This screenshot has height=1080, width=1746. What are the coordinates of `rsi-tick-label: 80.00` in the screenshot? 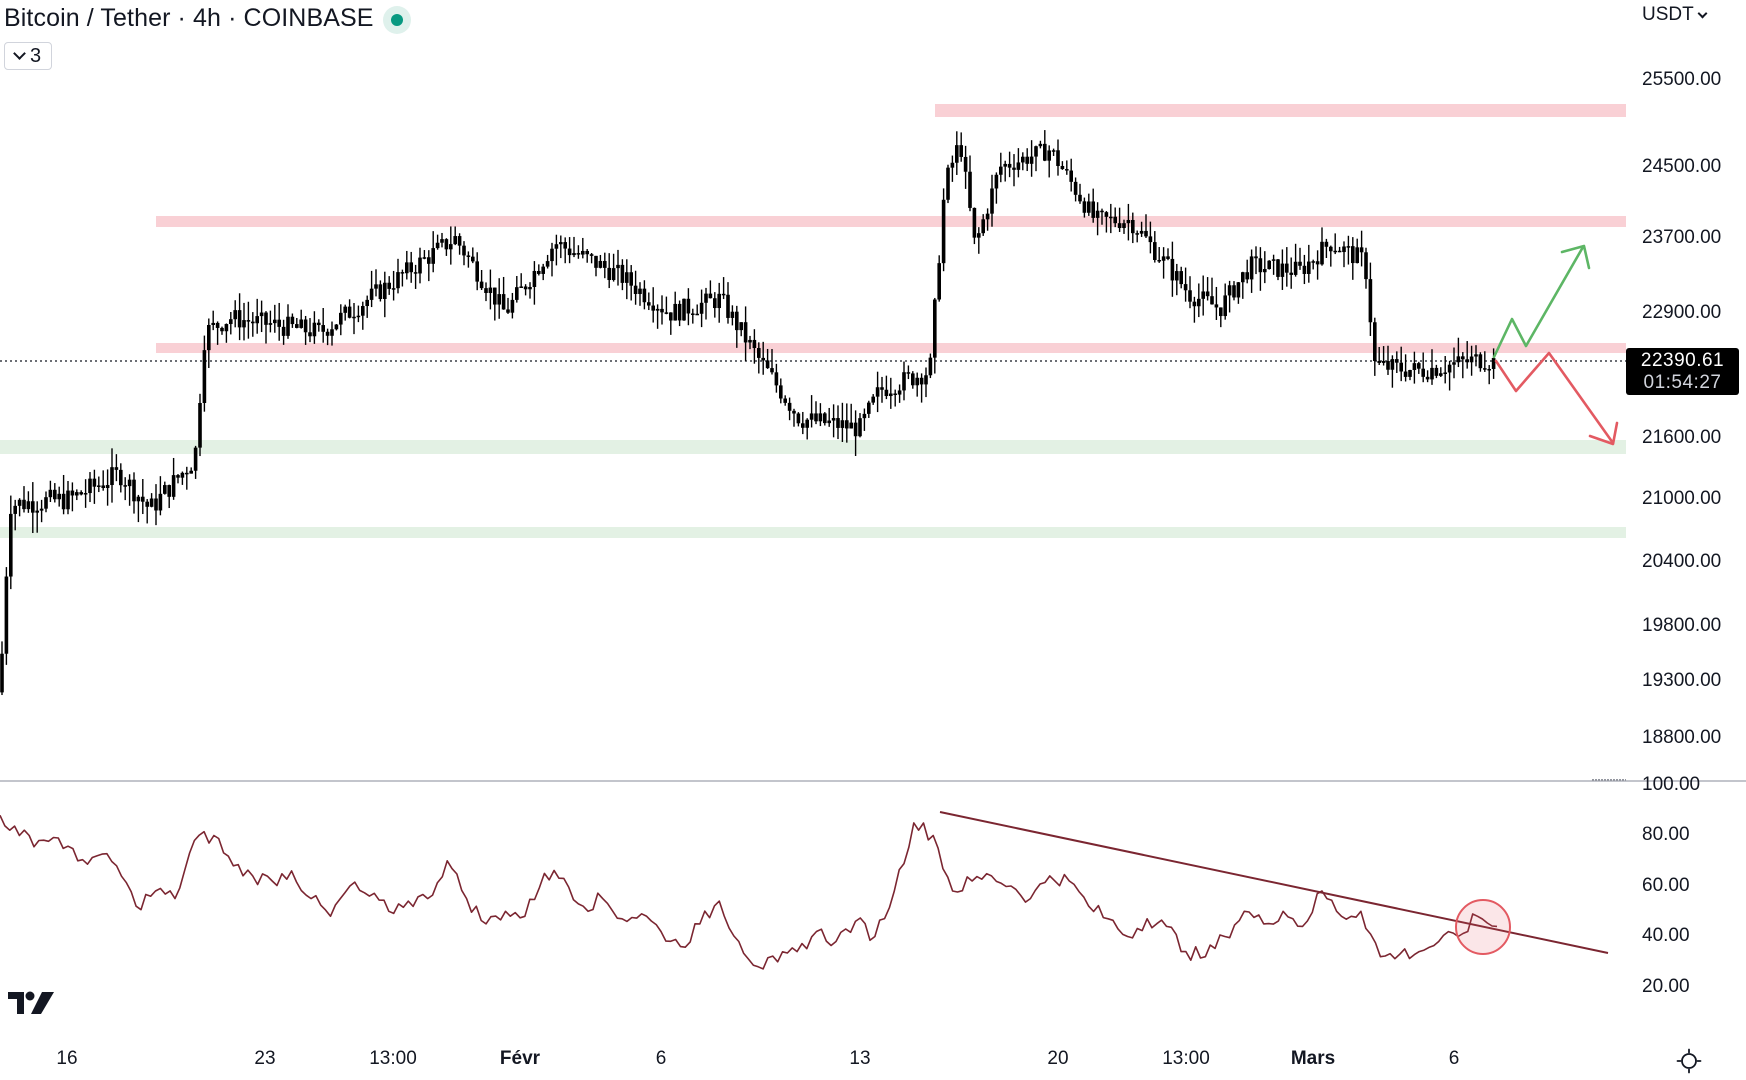 It's located at (1666, 834).